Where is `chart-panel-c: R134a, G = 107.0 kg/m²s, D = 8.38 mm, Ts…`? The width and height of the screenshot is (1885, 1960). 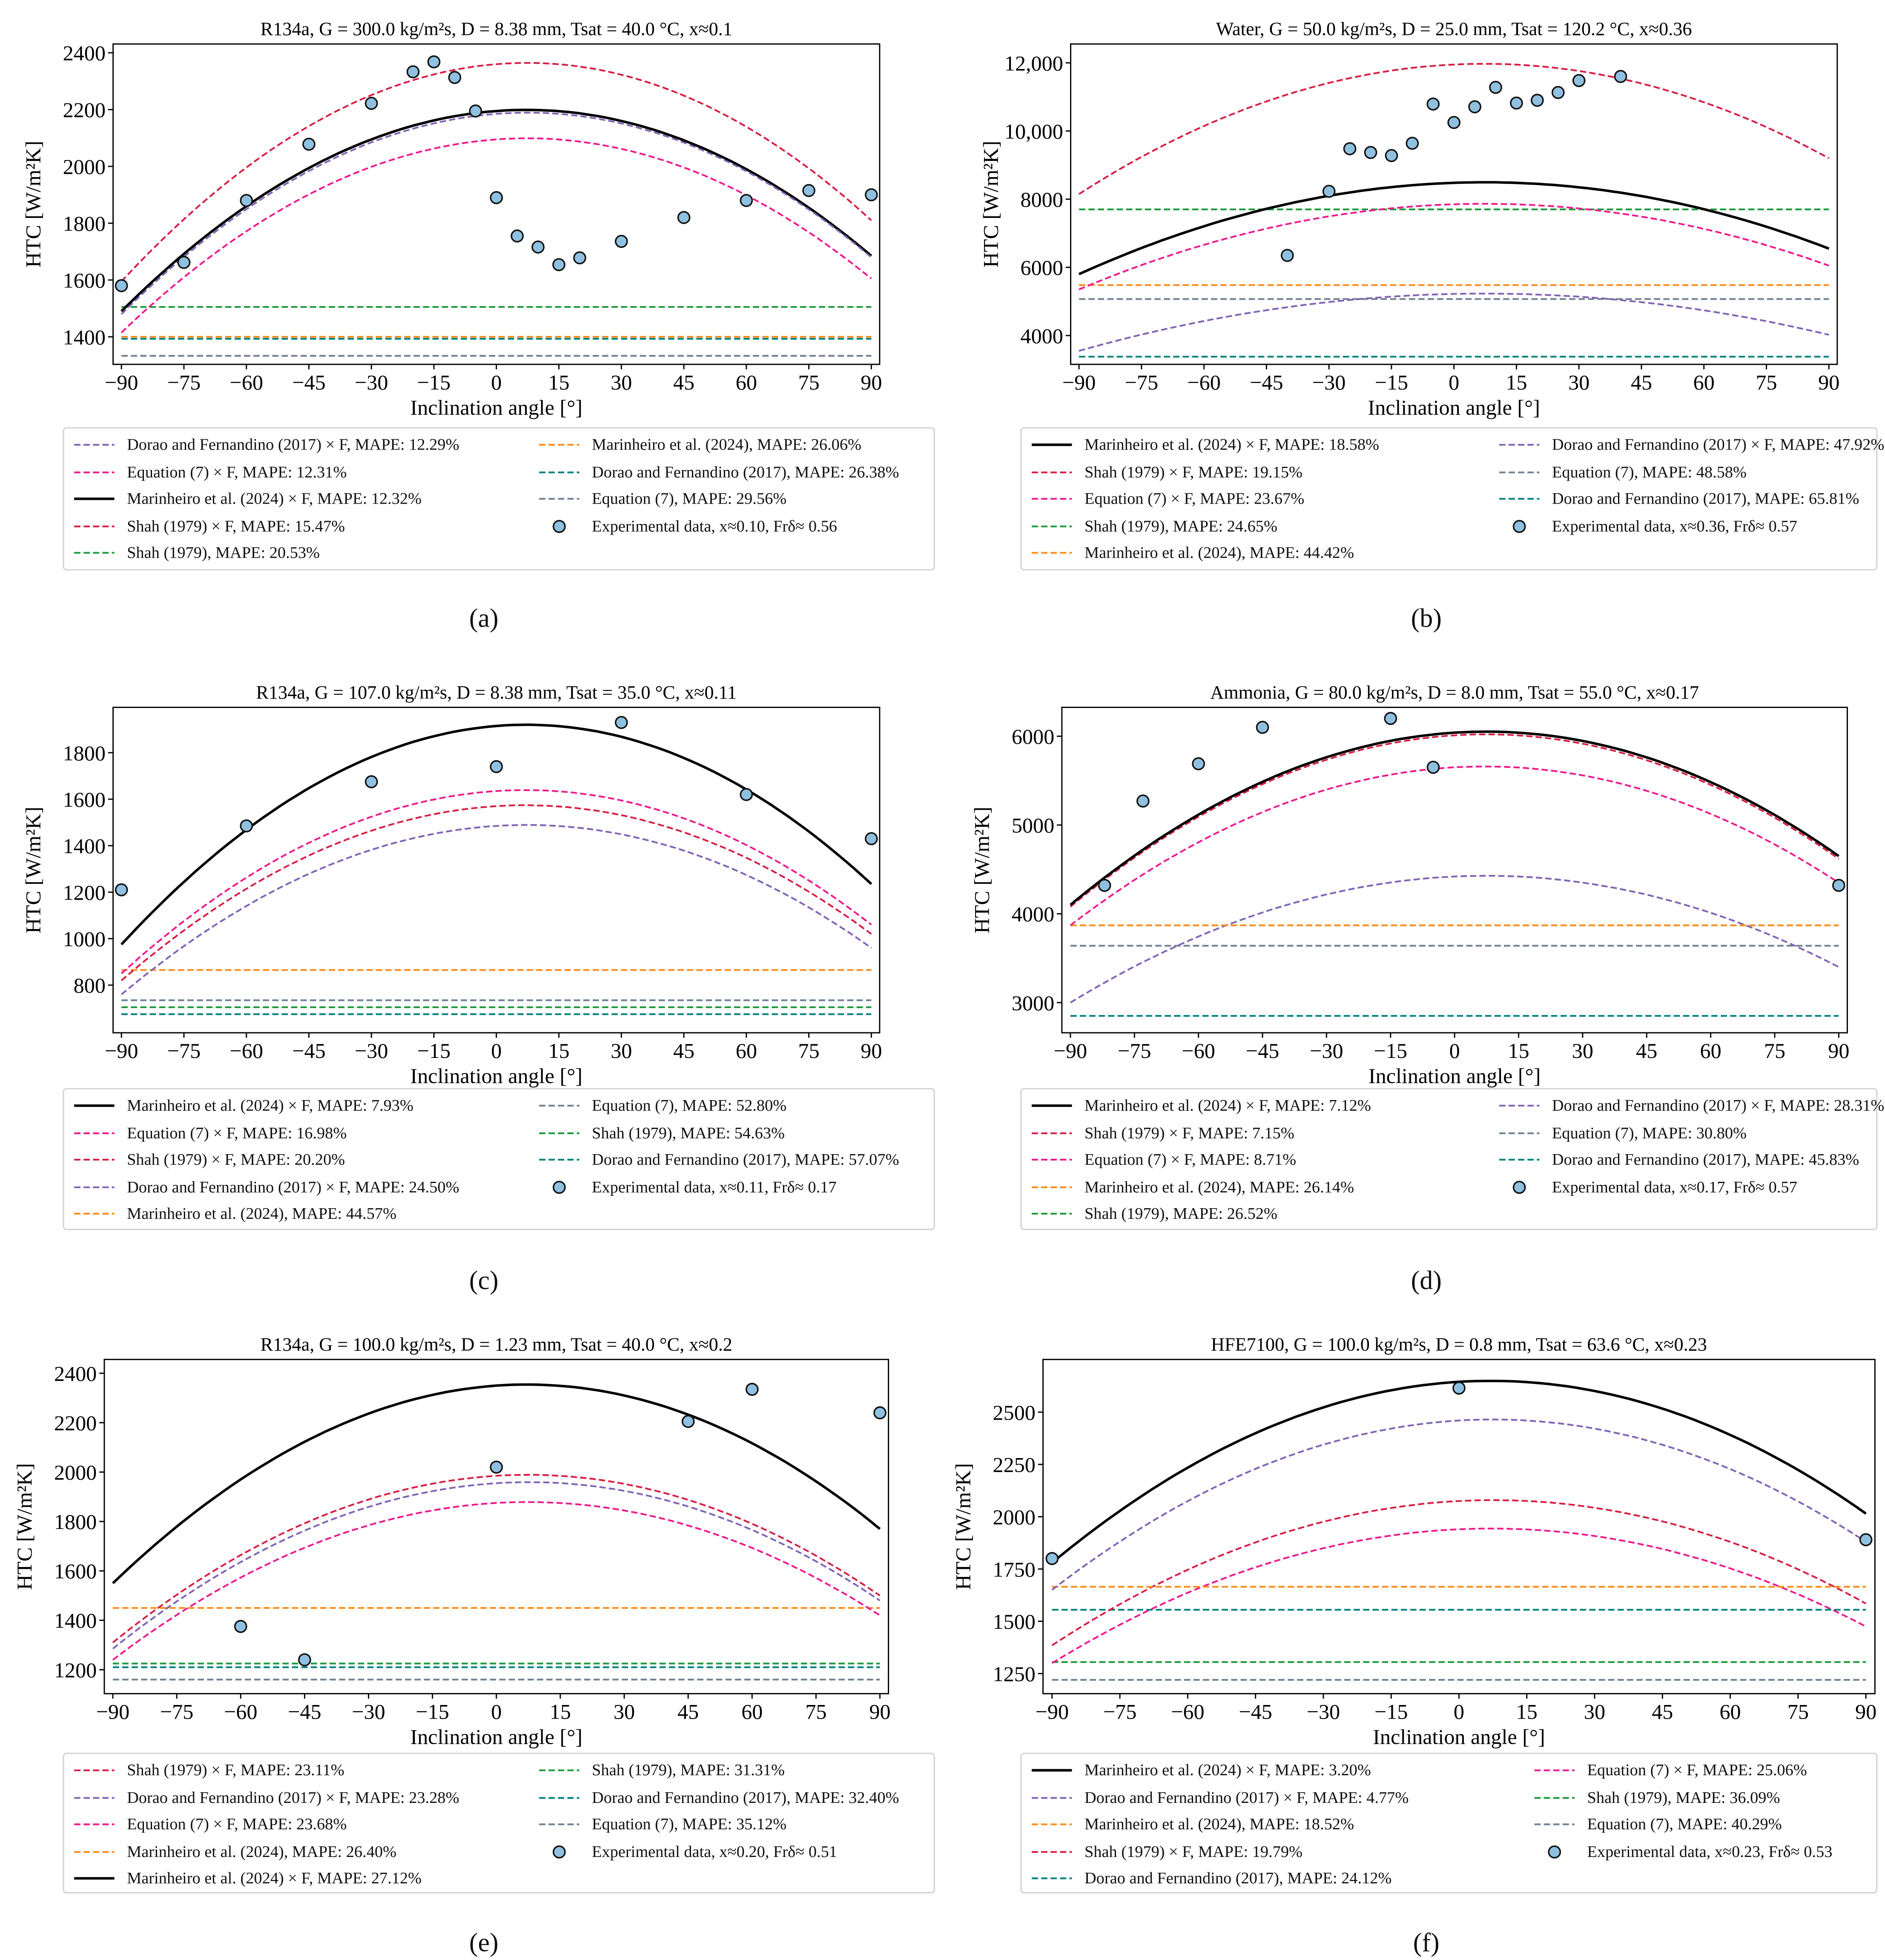 chart-panel-c: R134a, G = 107.0 kg/m²s, D = 8.38 mm, Ts… is located at coordinates (452, 885).